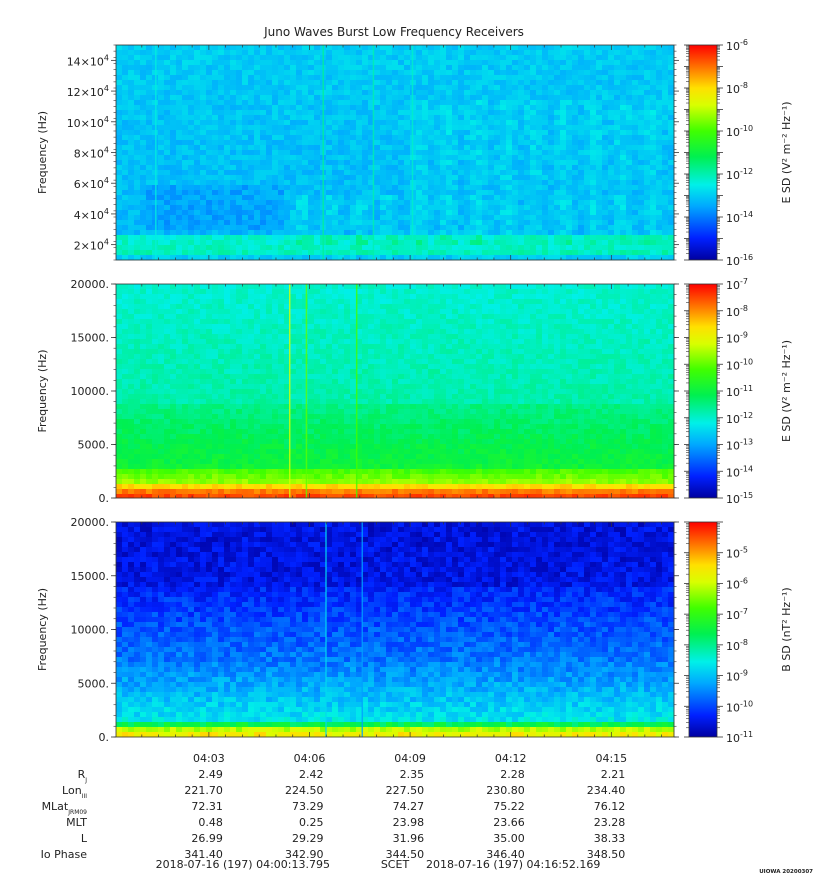  I want to click on footer-end-time: 2018-07-16 (197) 04:16:52.169, so click(513, 864).